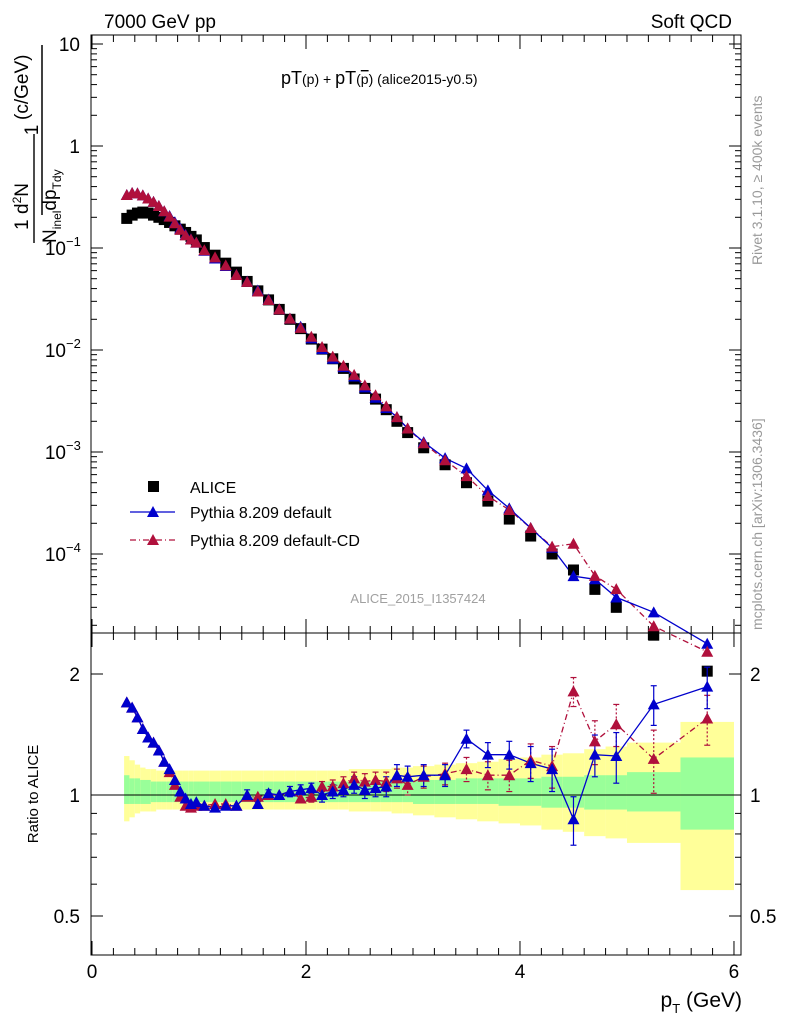 The width and height of the screenshot is (786, 1024). I want to click on legend-marker-default-cd, so click(153, 539).